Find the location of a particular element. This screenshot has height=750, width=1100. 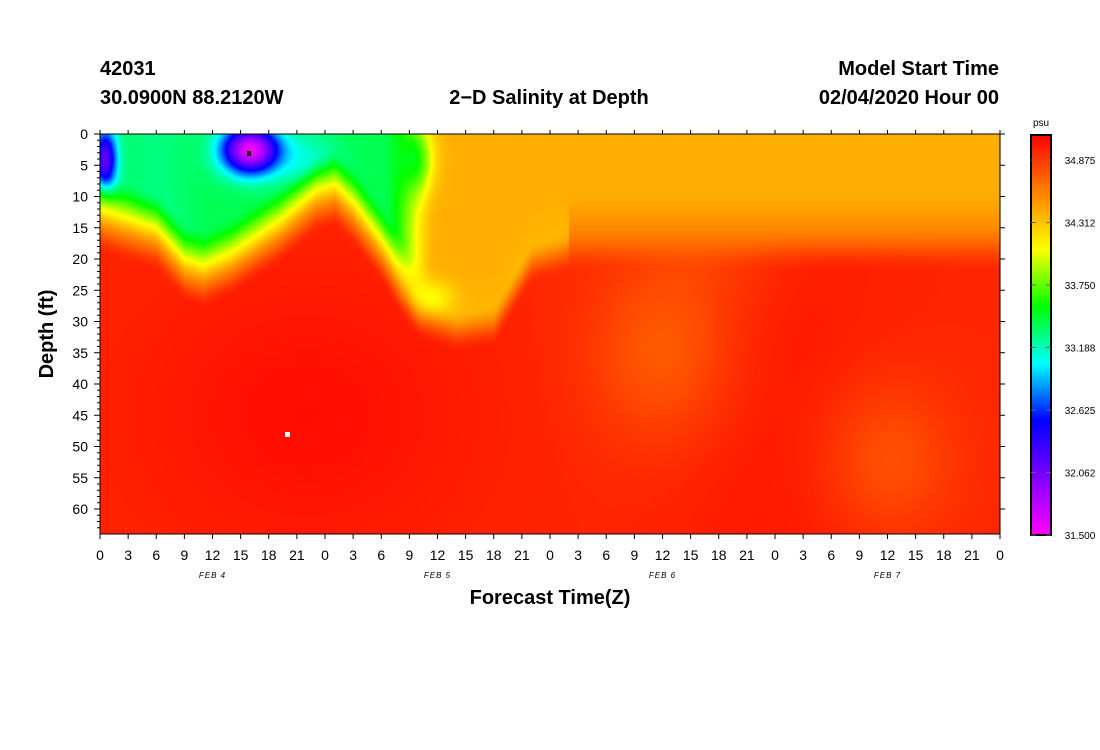

y-tick-label: 35 is located at coordinates (80, 353).